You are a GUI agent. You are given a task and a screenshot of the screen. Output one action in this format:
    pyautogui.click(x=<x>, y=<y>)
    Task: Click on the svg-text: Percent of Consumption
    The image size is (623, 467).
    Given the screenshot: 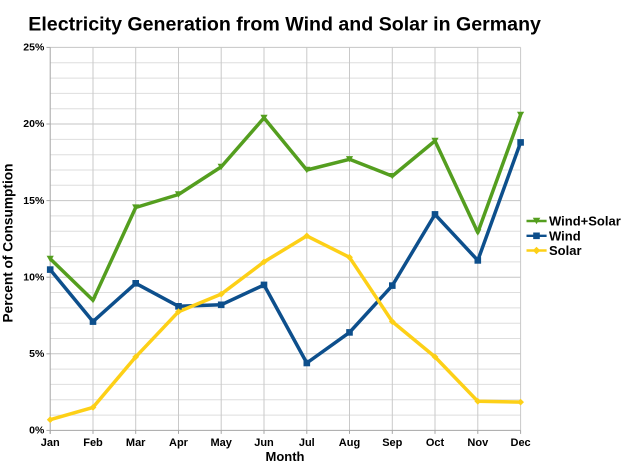 What is the action you would take?
    pyautogui.click(x=8, y=243)
    